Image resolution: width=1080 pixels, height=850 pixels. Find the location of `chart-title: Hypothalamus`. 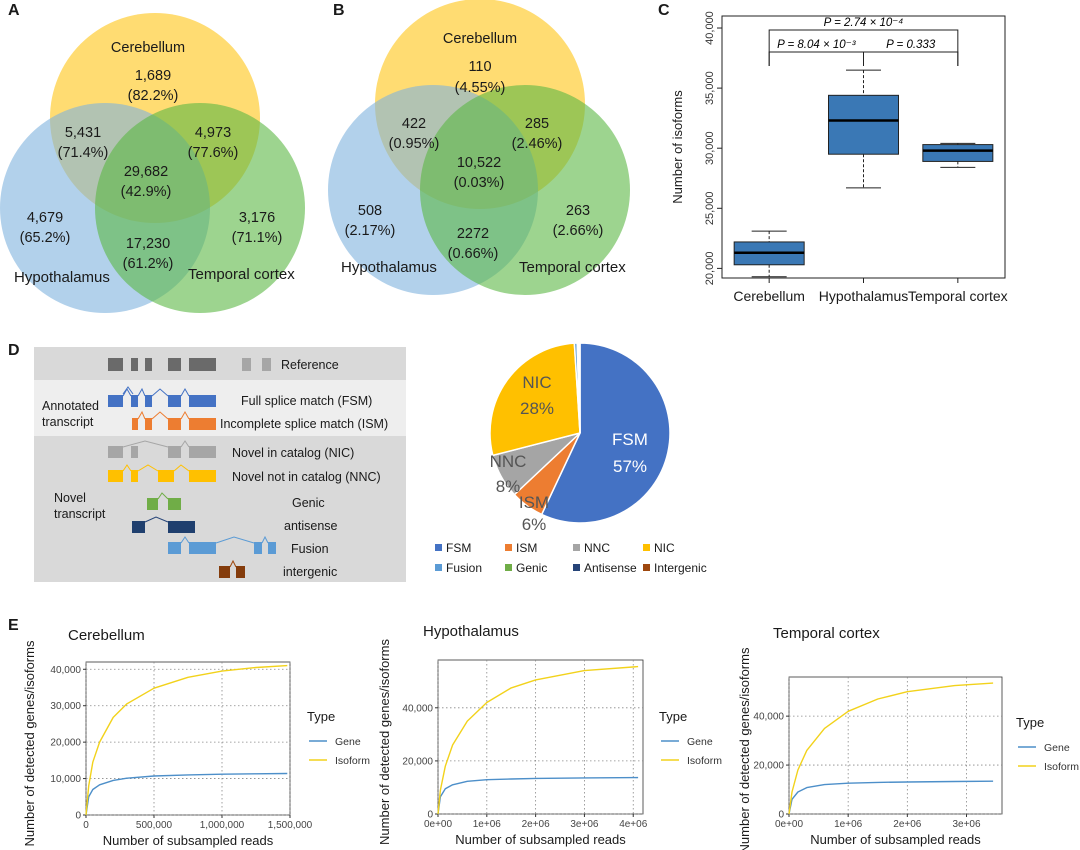

chart-title: Hypothalamus is located at coordinates (471, 631).